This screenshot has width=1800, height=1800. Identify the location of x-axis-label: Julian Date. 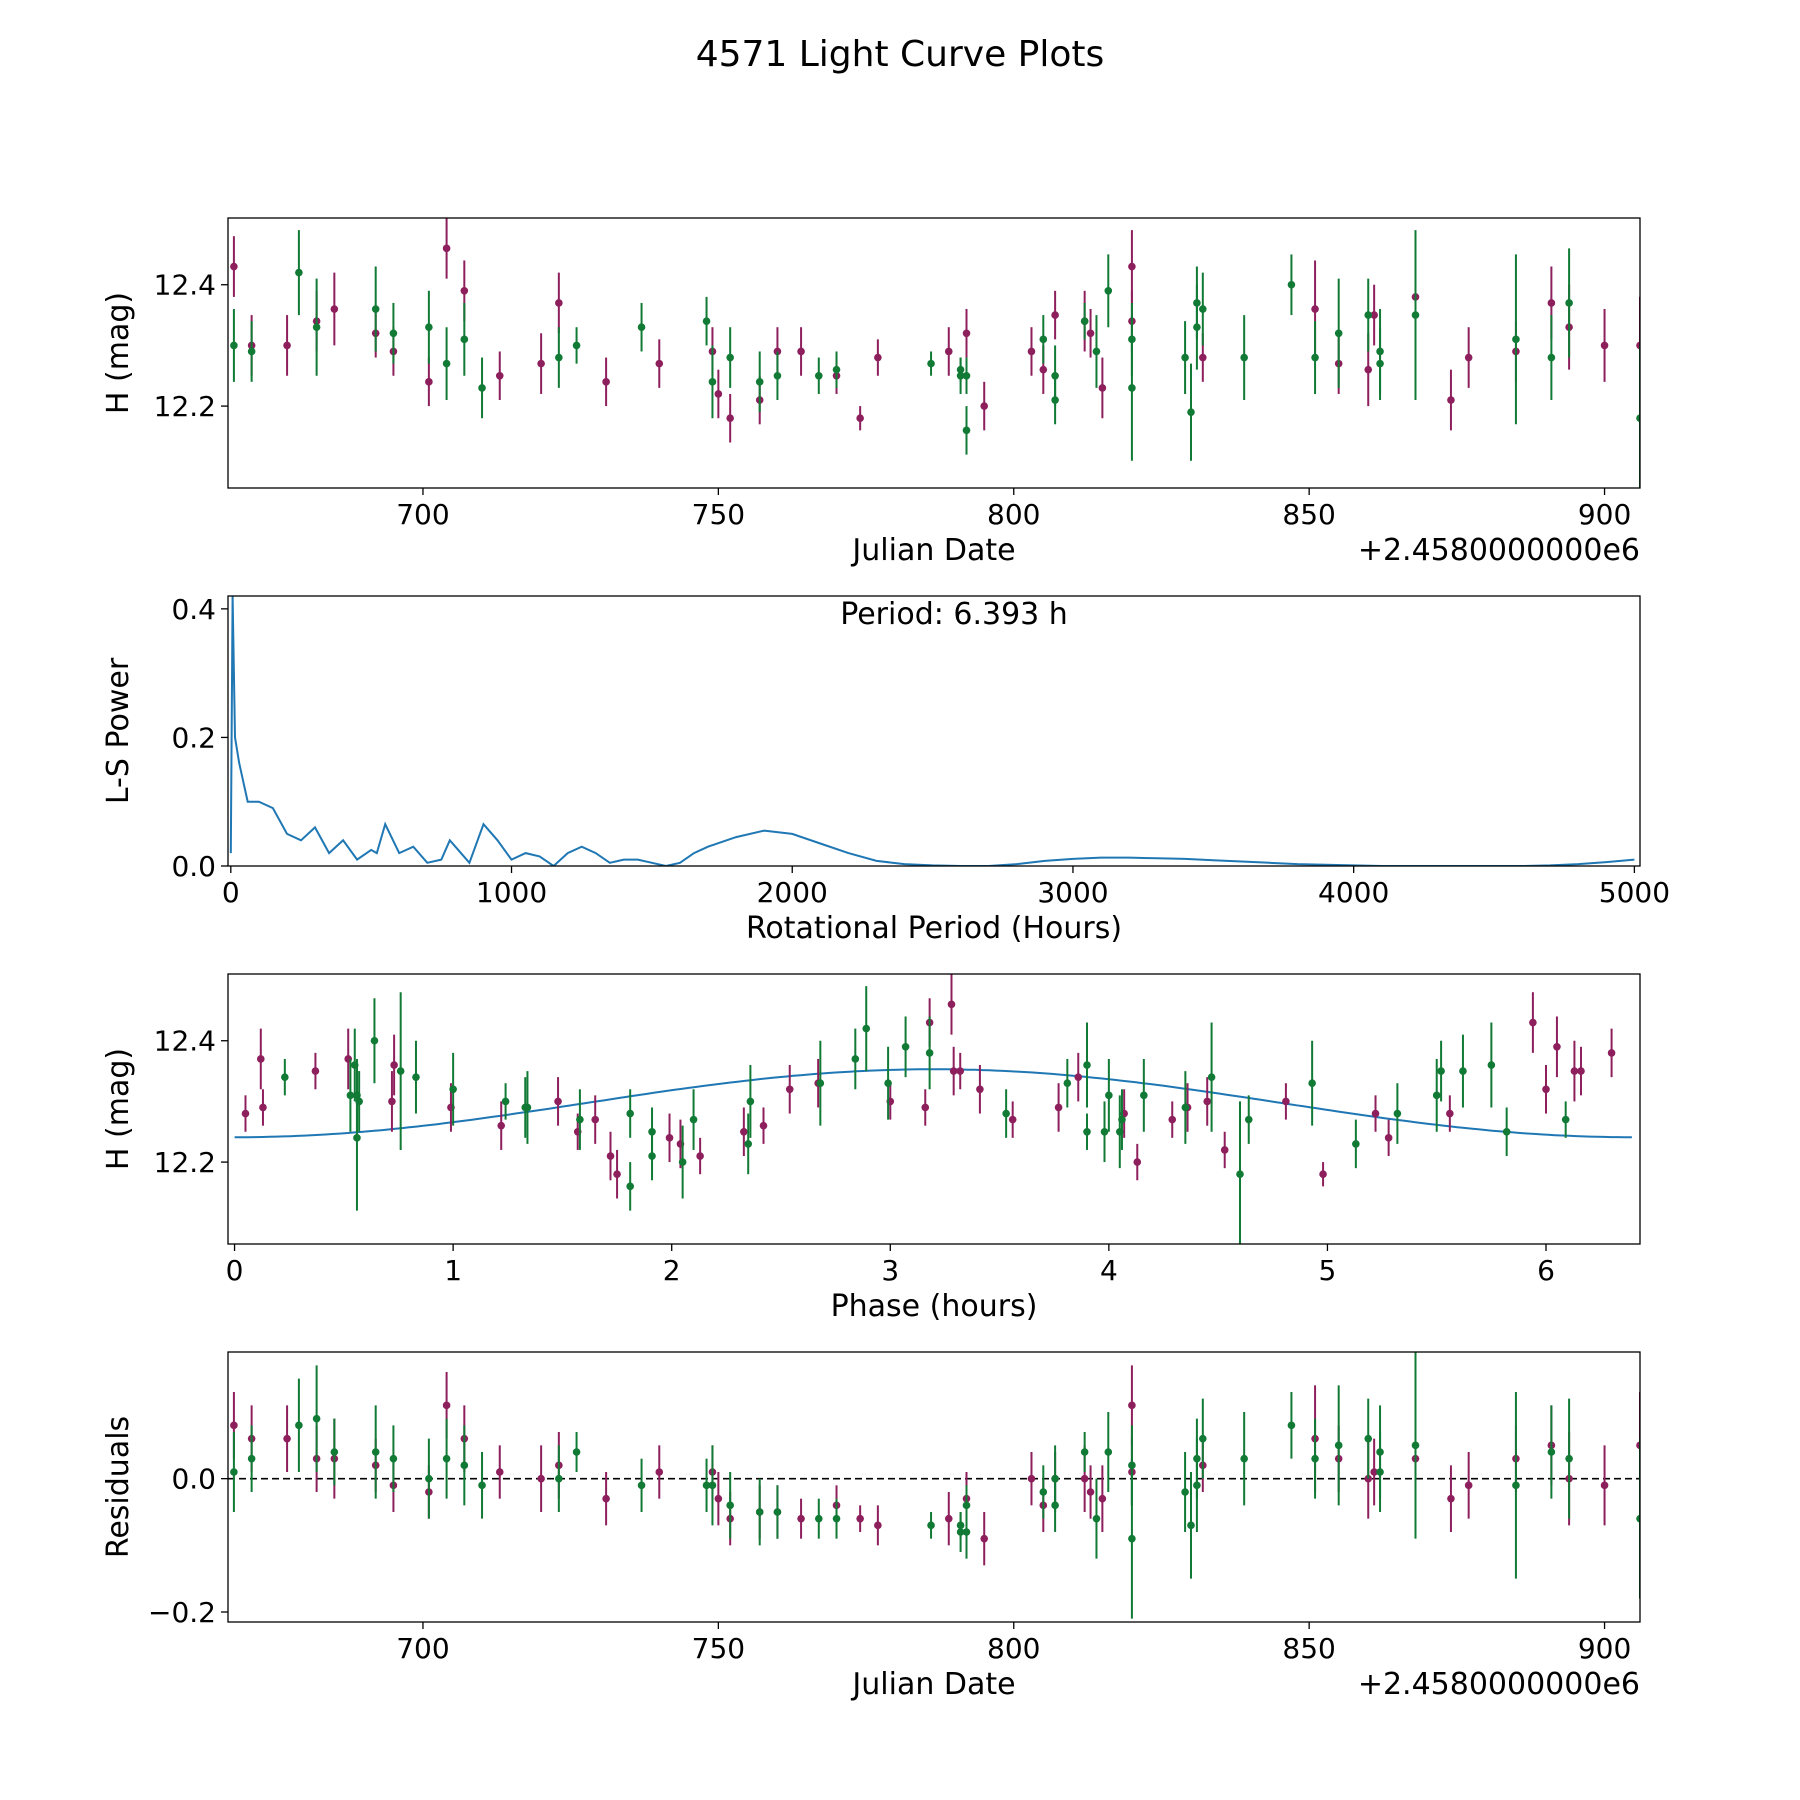
(932, 550).